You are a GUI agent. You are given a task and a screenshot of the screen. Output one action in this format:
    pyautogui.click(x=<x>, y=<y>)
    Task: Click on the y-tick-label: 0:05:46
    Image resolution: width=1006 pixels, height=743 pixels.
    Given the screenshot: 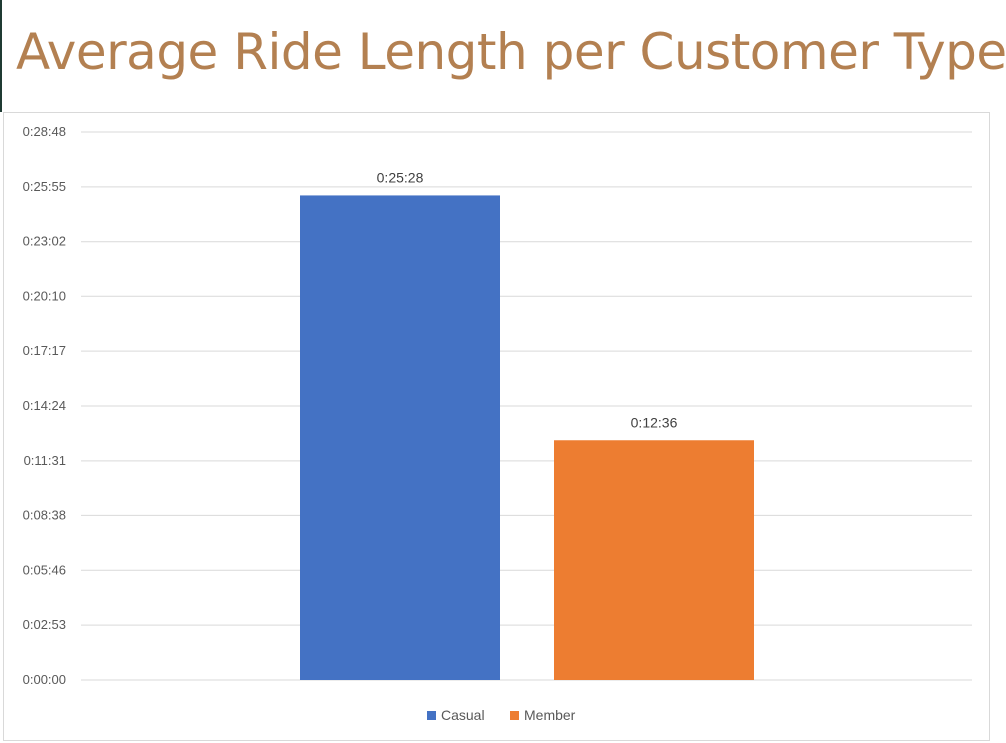 What is the action you would take?
    pyautogui.click(x=44, y=569)
    